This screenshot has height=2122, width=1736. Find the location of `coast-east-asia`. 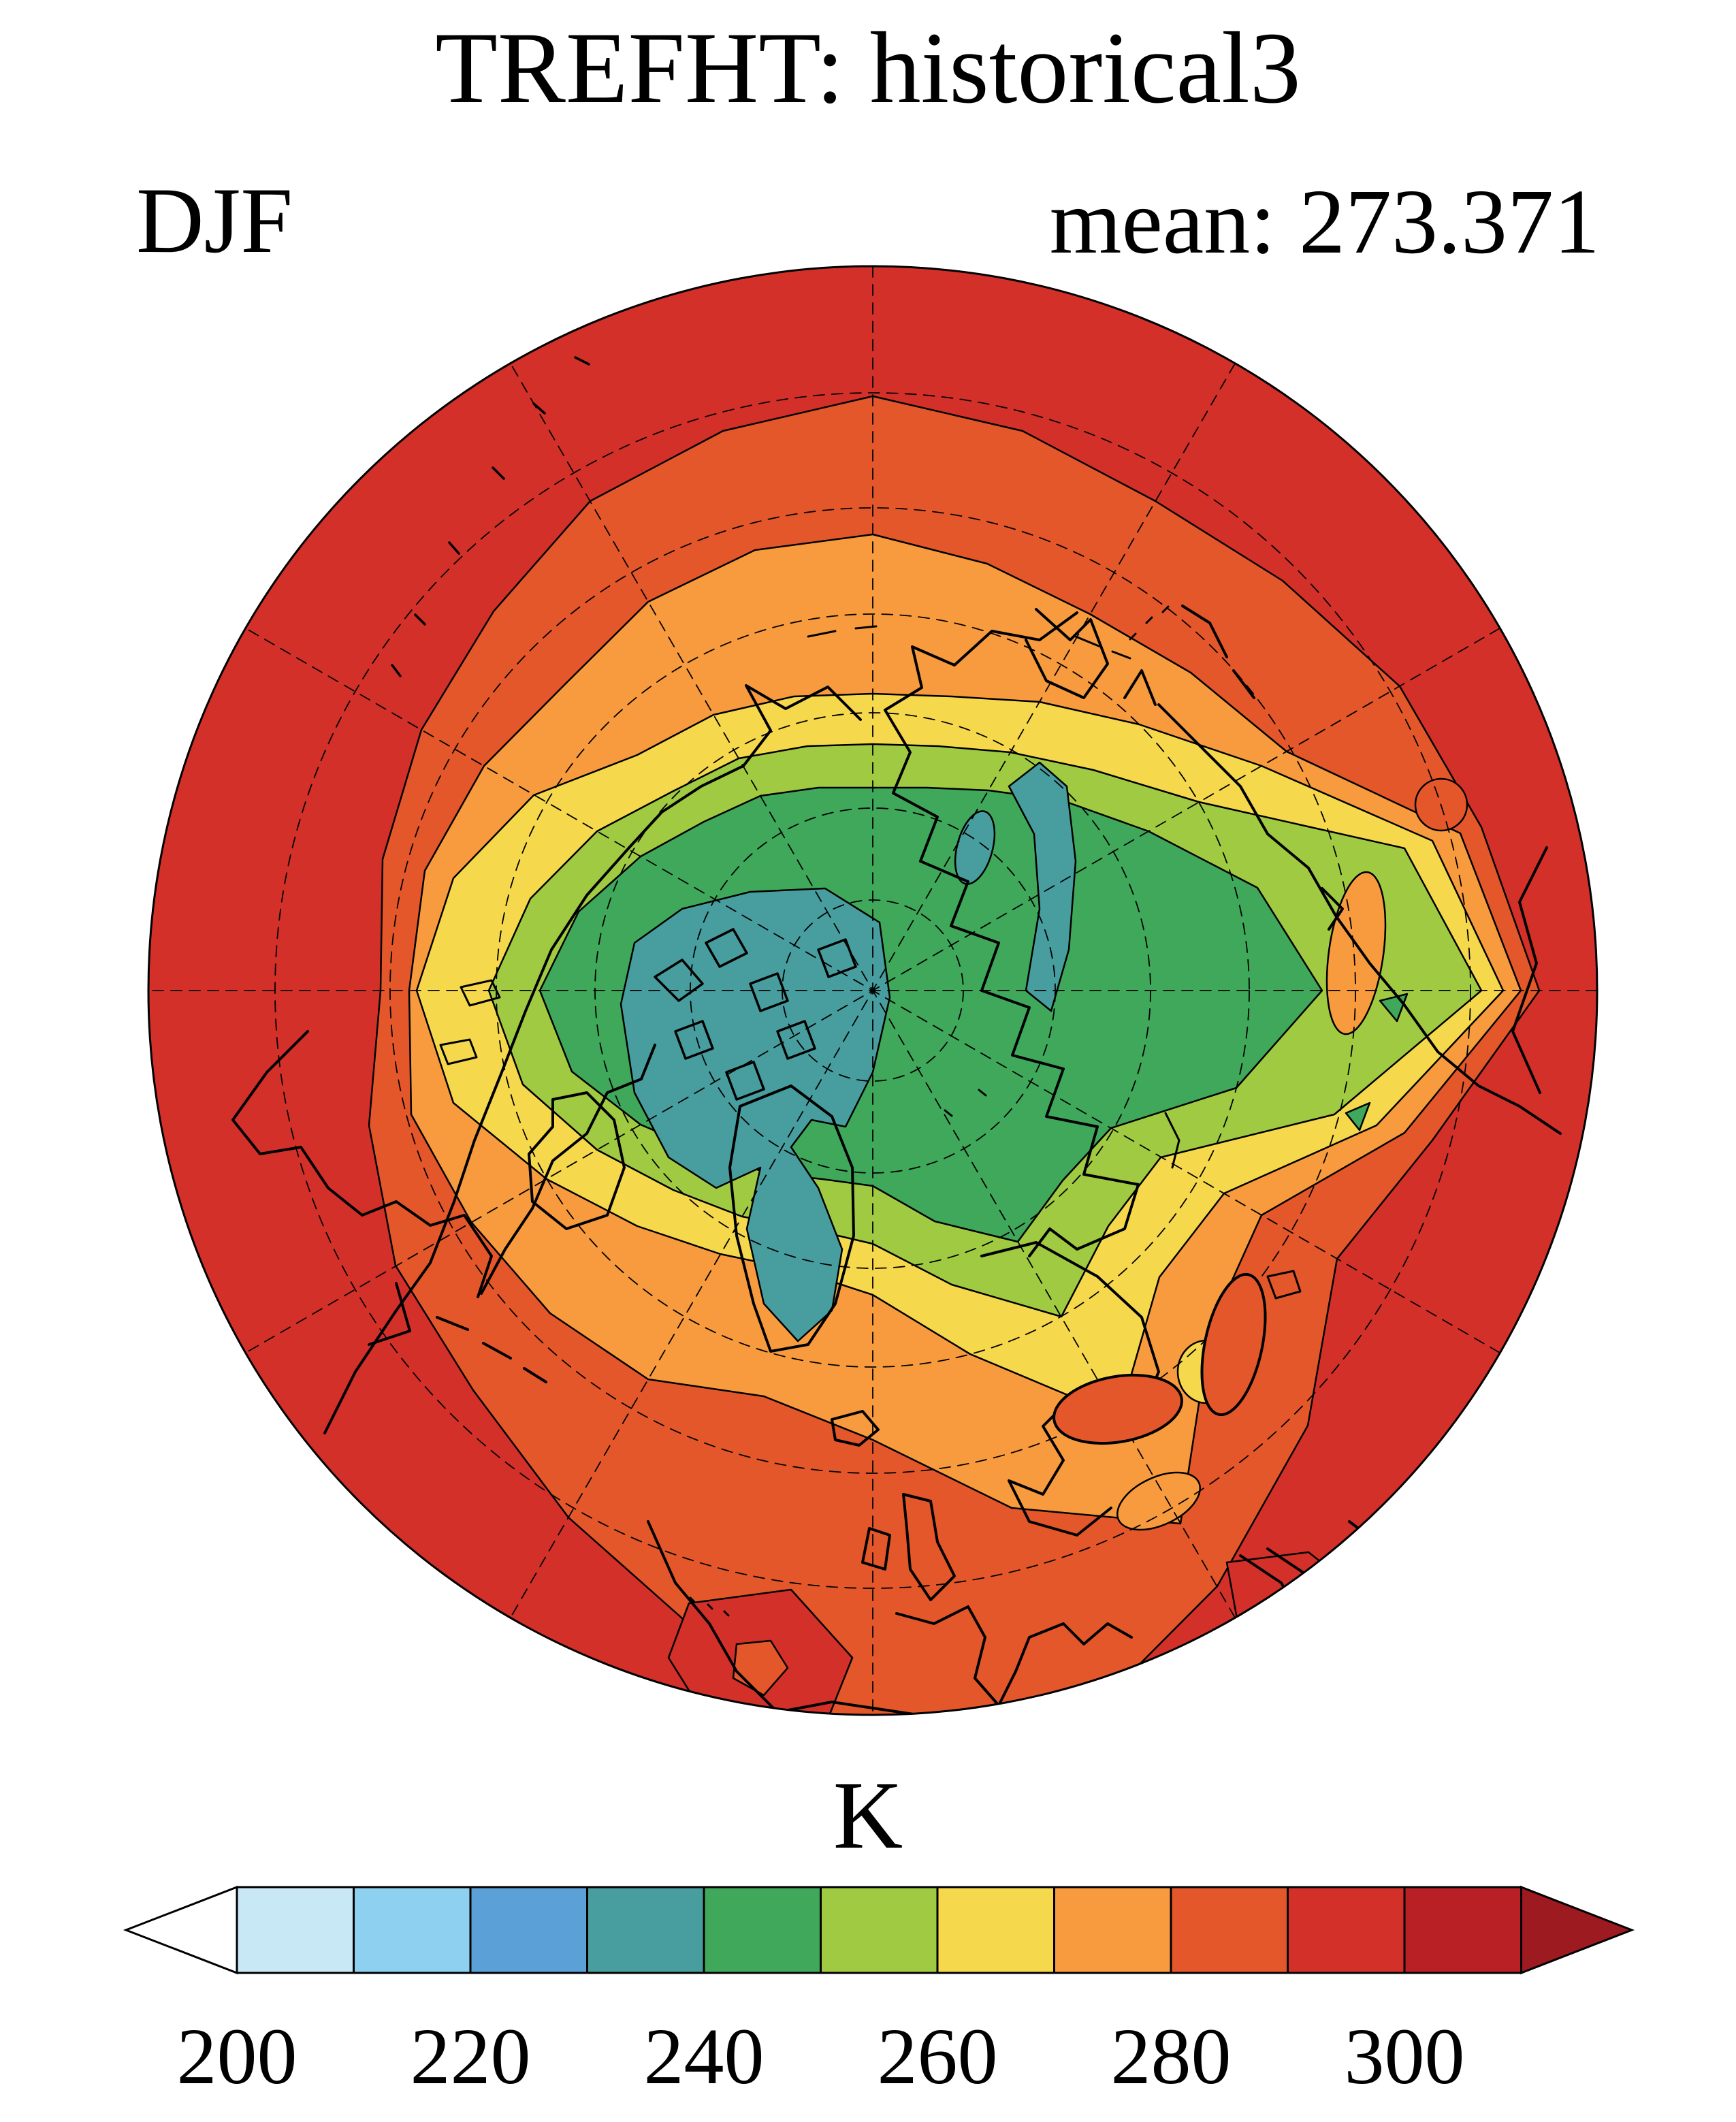

coast-east-asia is located at coordinates (1359, 919).